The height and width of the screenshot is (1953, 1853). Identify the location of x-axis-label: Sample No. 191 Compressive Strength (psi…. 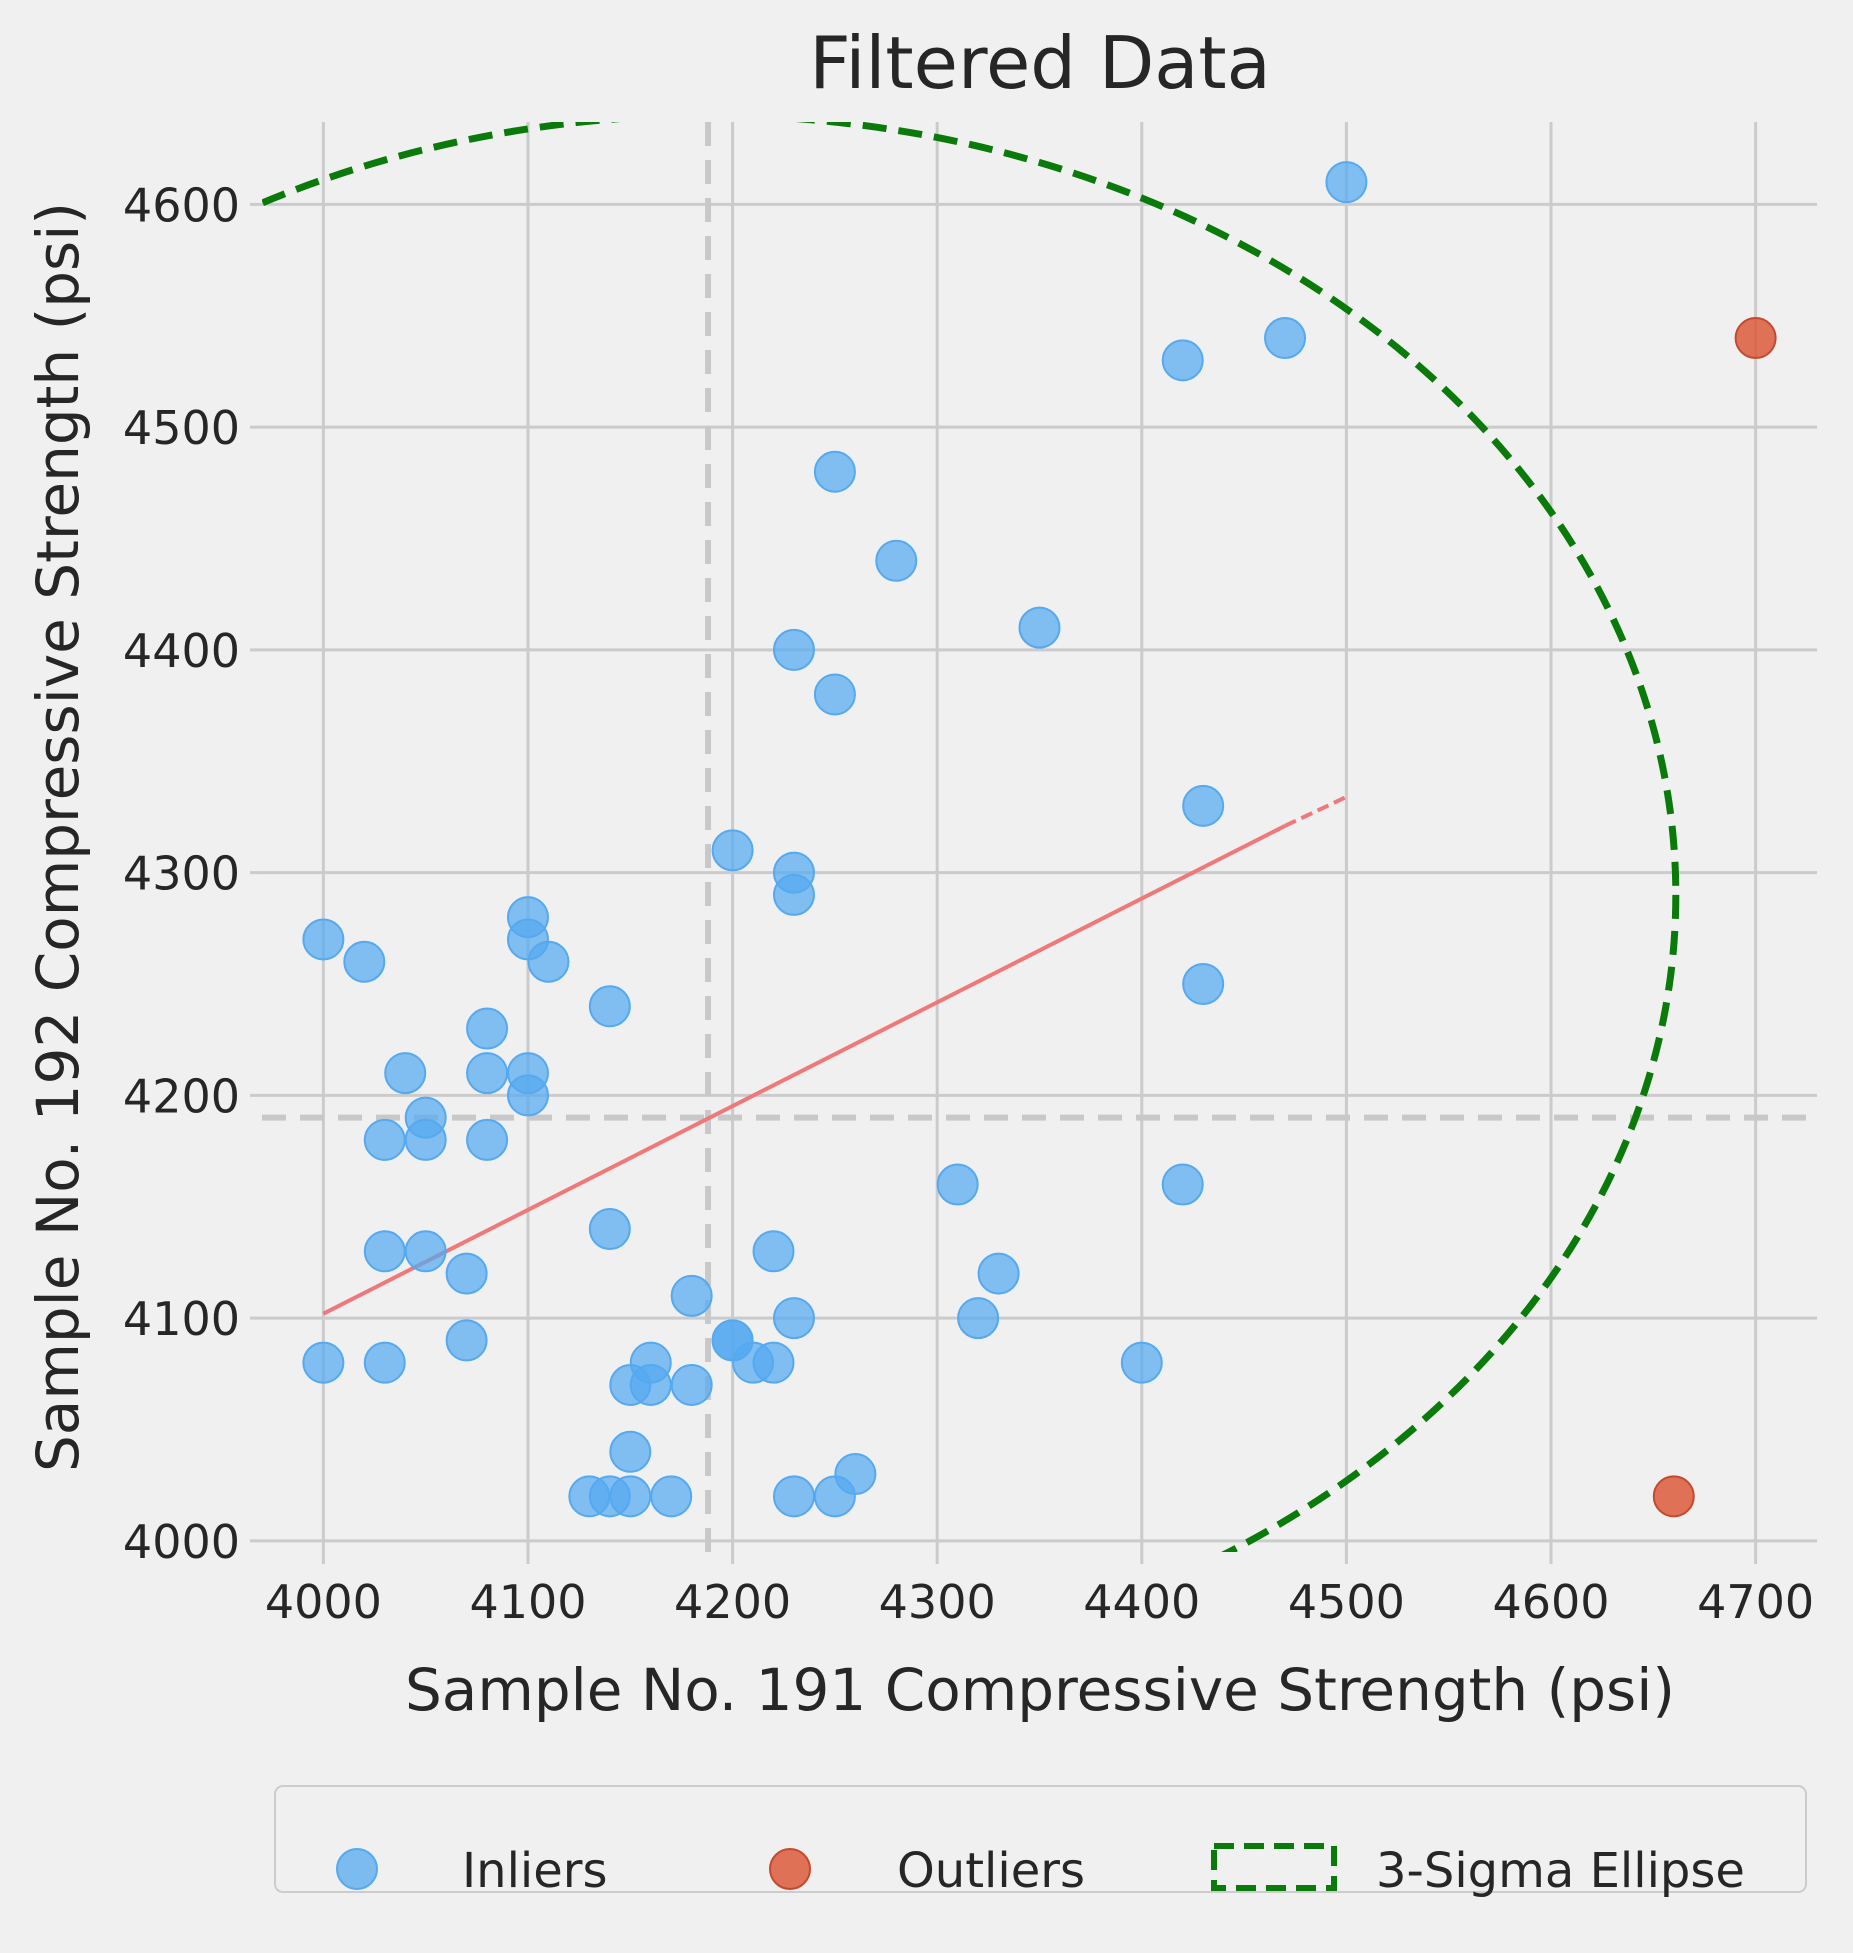
(1040, 1690).